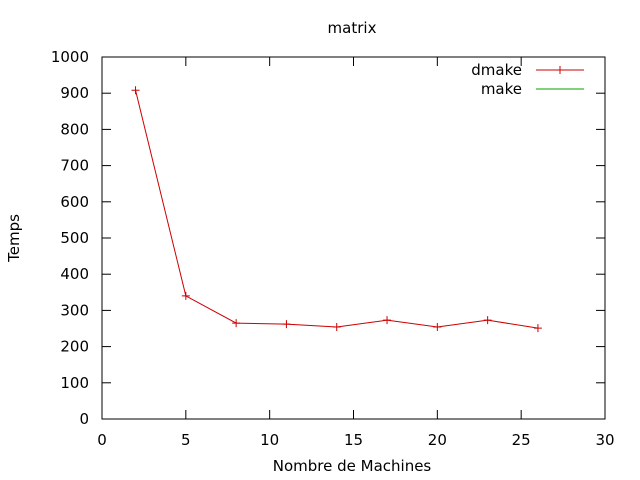 The width and height of the screenshot is (640, 480). I want to click on y-tick-label: 1000, so click(70, 57).